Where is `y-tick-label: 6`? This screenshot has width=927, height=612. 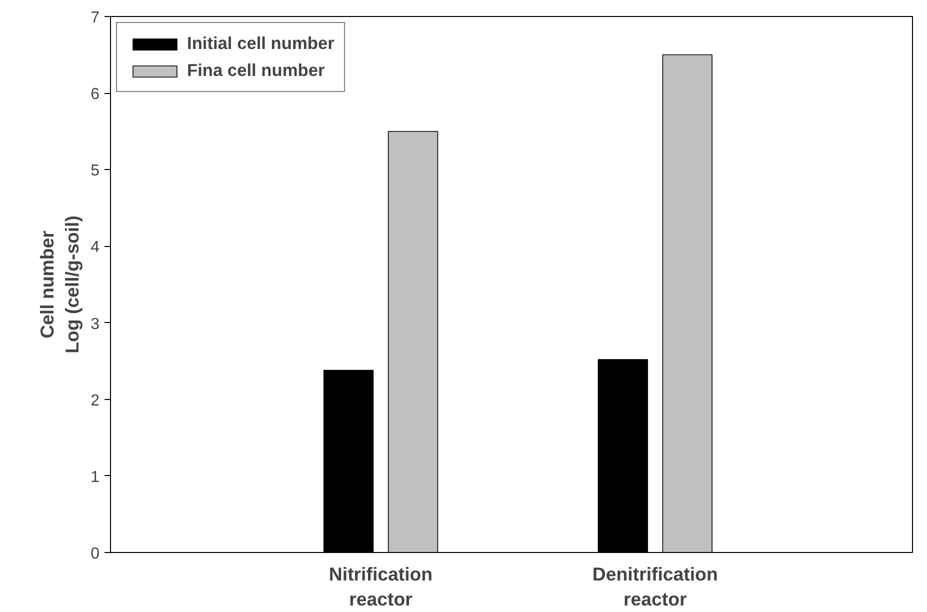 y-tick-label: 6 is located at coordinates (95, 95).